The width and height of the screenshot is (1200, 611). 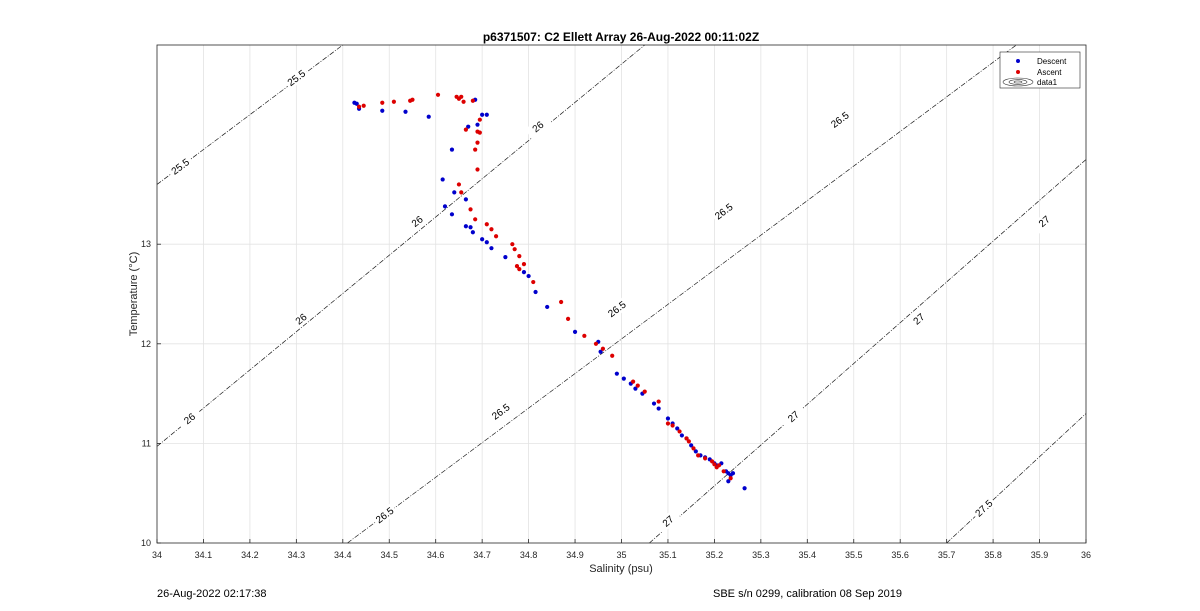 What do you see at coordinates (1018, 72) in the screenshot?
I see `legend-ascent-marker` at bounding box center [1018, 72].